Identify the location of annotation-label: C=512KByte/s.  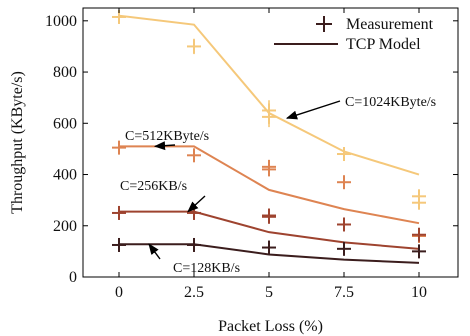
(167, 136).